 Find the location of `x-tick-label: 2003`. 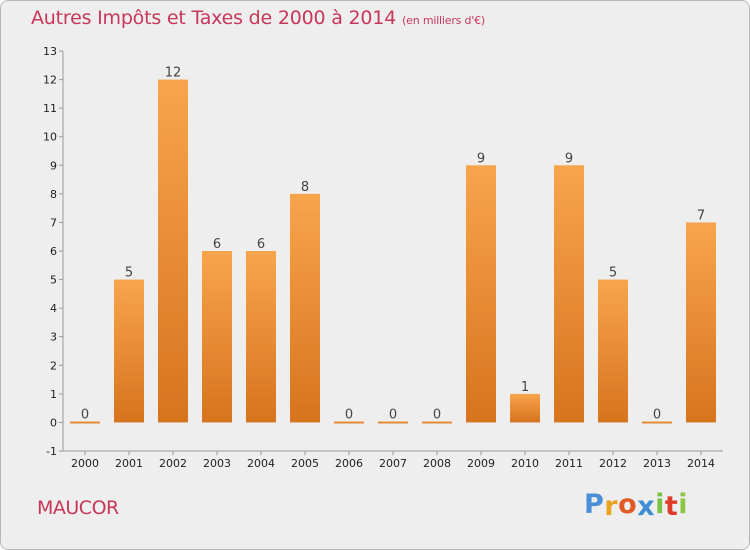

x-tick-label: 2003 is located at coordinates (217, 463).